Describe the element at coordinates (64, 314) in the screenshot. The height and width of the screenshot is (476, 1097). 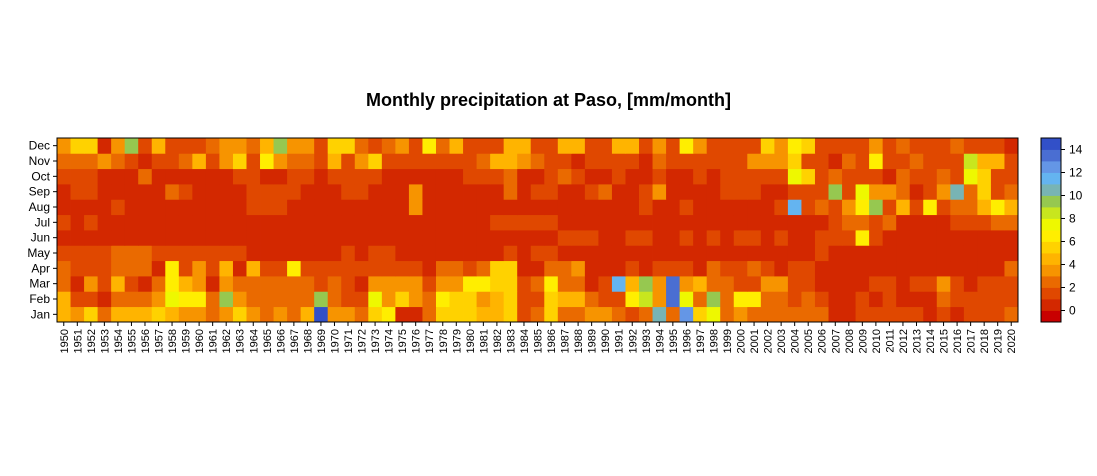
I see `cell-jan-1950` at that location.